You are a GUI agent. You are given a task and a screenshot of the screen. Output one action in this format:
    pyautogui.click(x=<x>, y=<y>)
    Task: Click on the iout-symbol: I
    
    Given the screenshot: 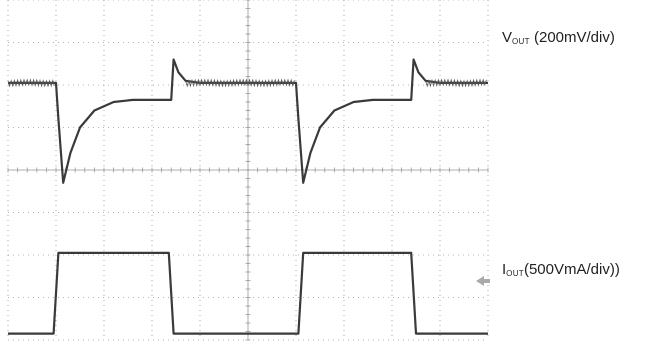 What is the action you would take?
    pyautogui.click(x=504, y=269)
    